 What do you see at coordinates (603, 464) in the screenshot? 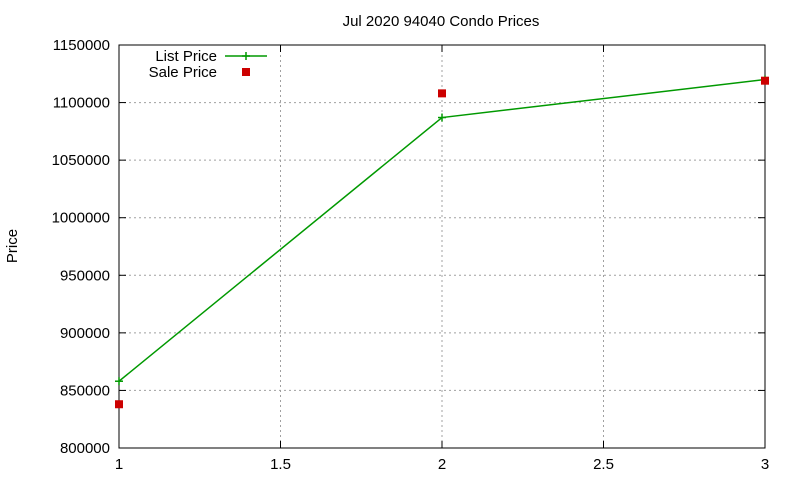
I see `x-tick-label: 2.5` at bounding box center [603, 464].